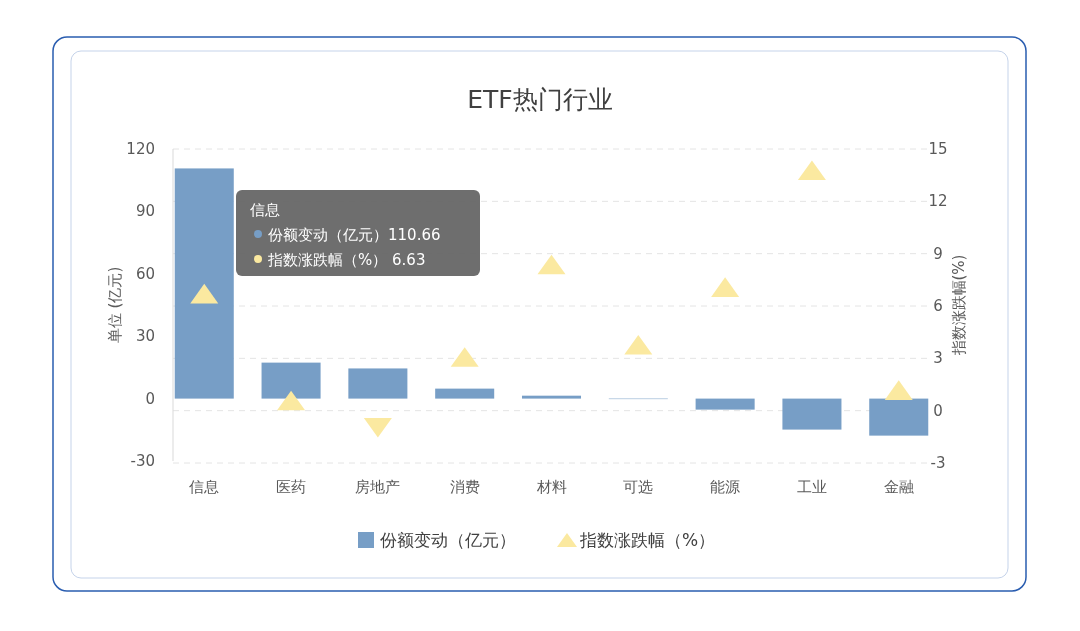  What do you see at coordinates (346, 260) in the screenshot?
I see `annotation: 指数涨跌幅（%） 6.63` at bounding box center [346, 260].